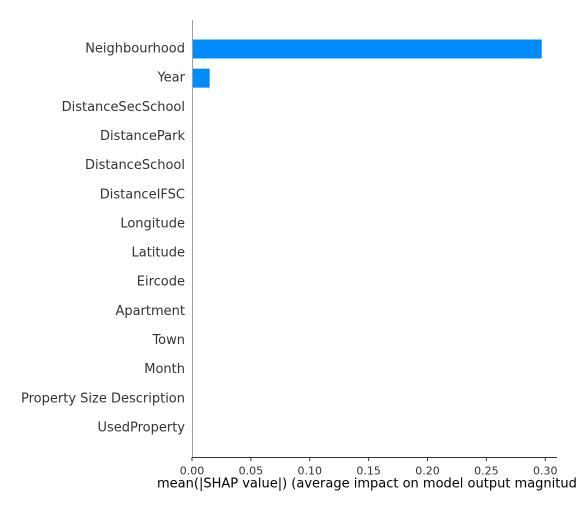 Image resolution: width=576 pixels, height=511 pixels. I want to click on feature-label-latitude: Latitude, so click(158, 253).